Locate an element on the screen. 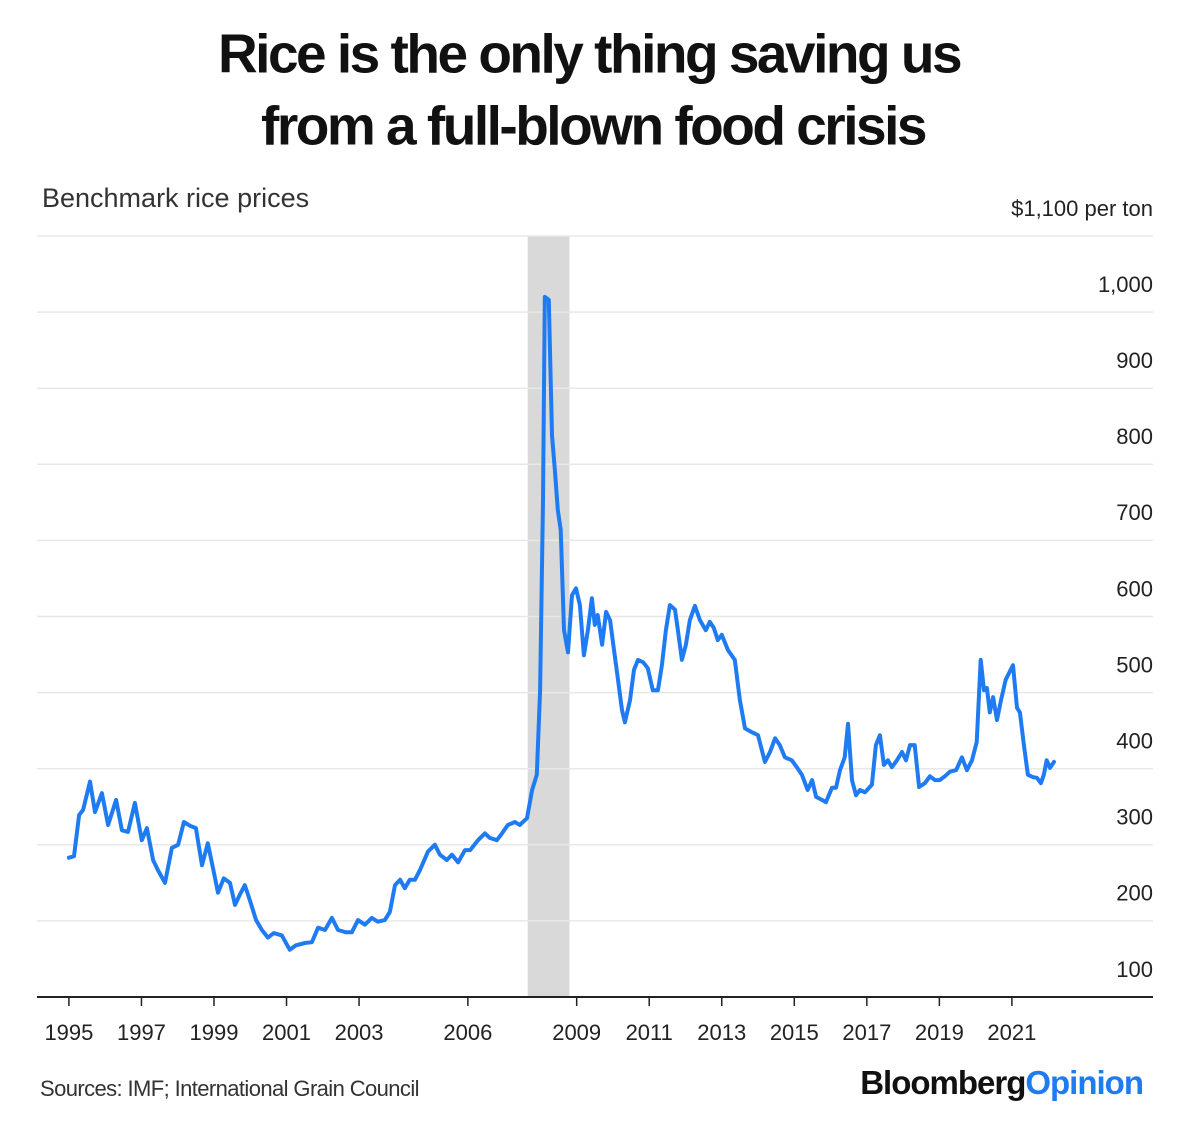 The width and height of the screenshot is (1178, 1133). y-tick-label: 200 is located at coordinates (1134, 893).